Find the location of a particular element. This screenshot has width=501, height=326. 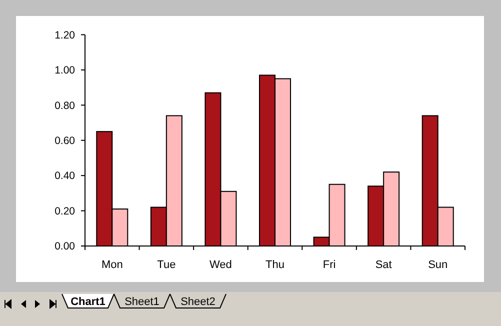

x-tick-label: Thu is located at coordinates (275, 265).